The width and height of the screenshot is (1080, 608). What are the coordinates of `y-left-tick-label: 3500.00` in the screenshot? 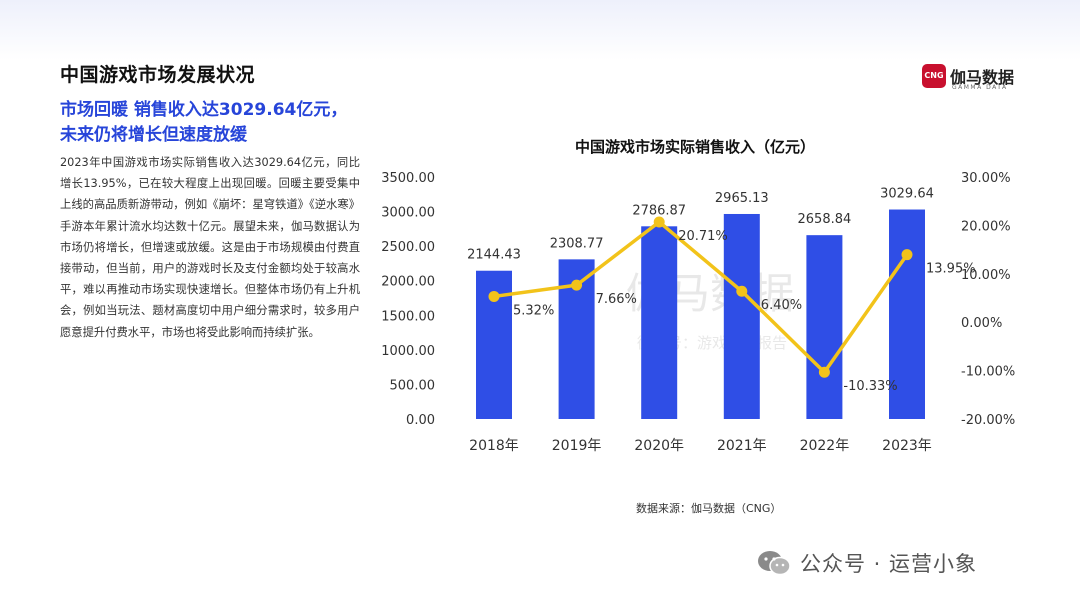 It's located at (408, 178).